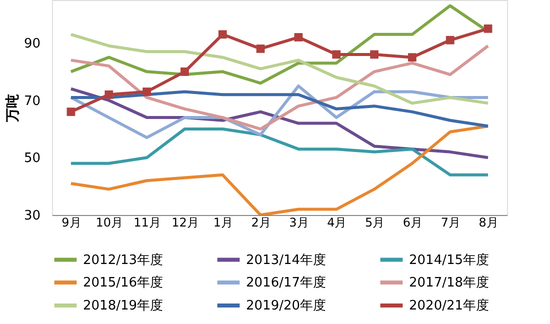 Image resolution: width=550 pixels, height=324 pixels. Describe the element at coordinates (32, 216) in the screenshot. I see `y-tick-label: 30` at that location.